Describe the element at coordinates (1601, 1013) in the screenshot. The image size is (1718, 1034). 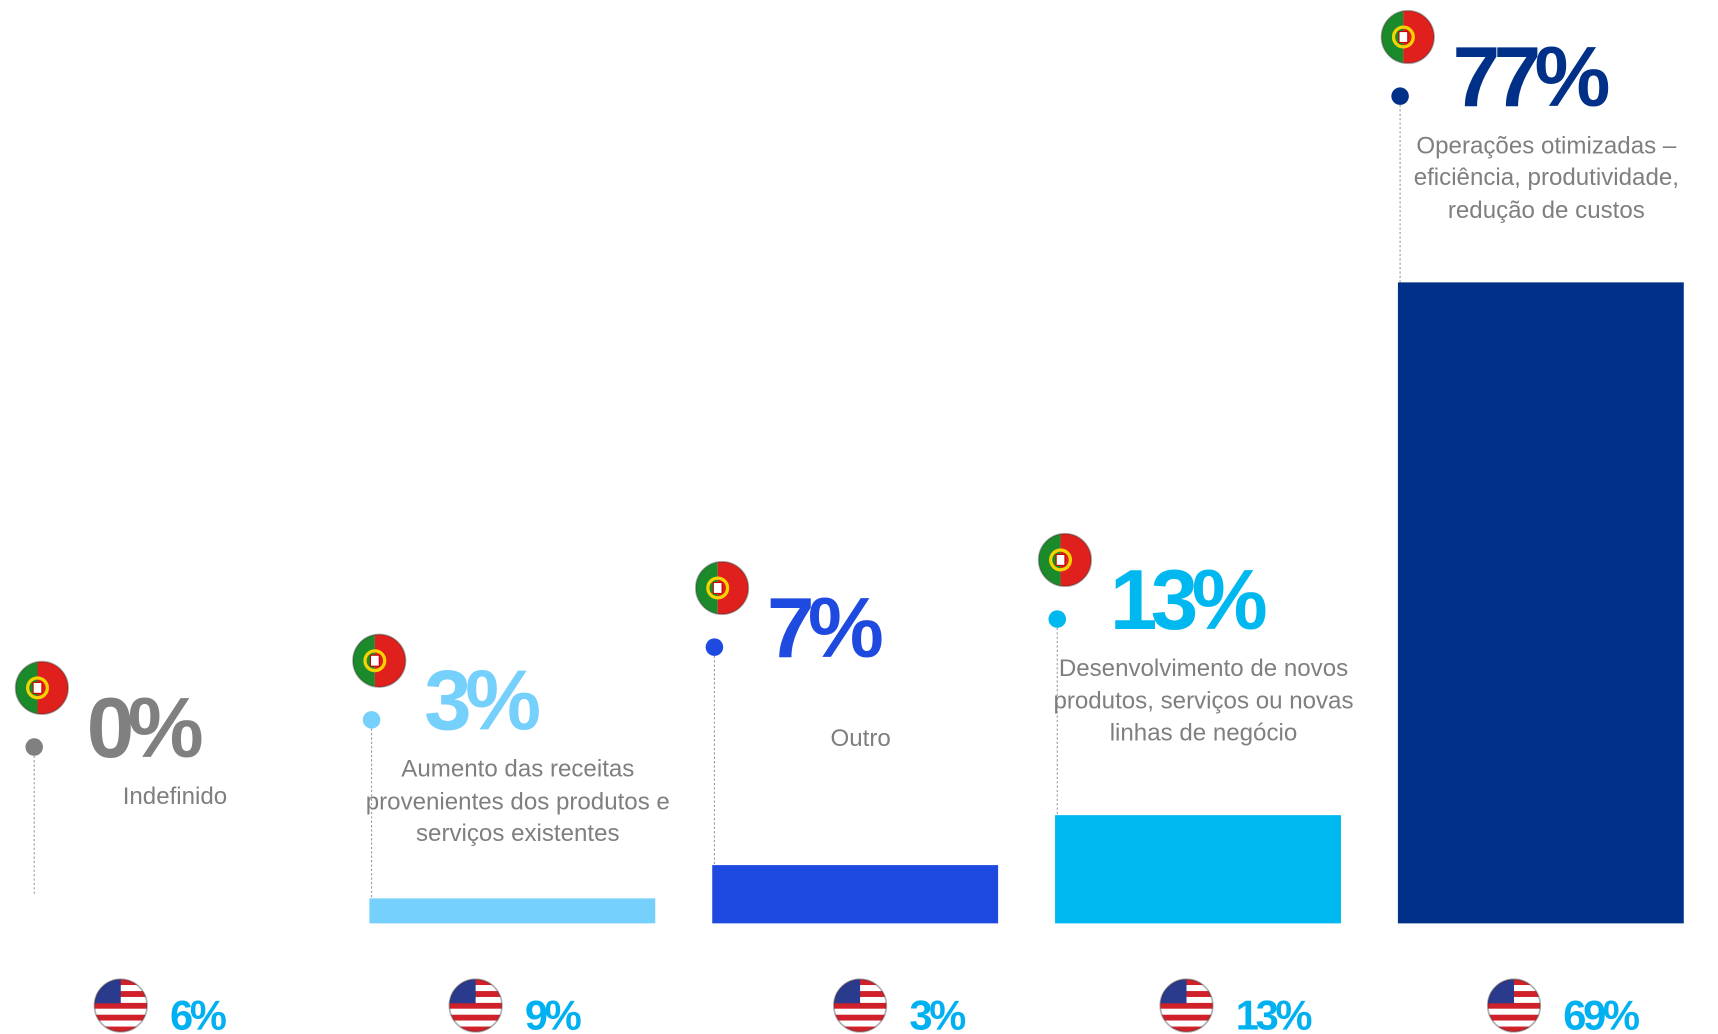
I see `us-value-label: 69%` at that location.